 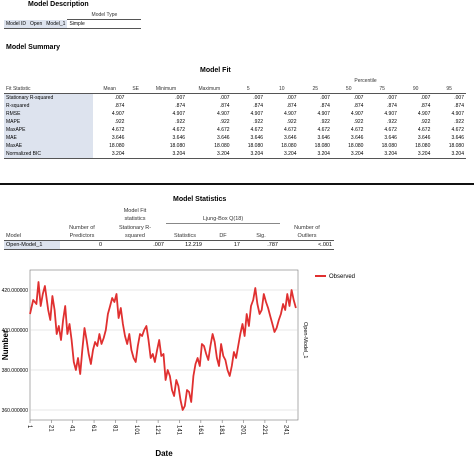 What do you see at coordinates (48, 114) in the screenshot?
I see `fit-row-label: RMSE` at bounding box center [48, 114].